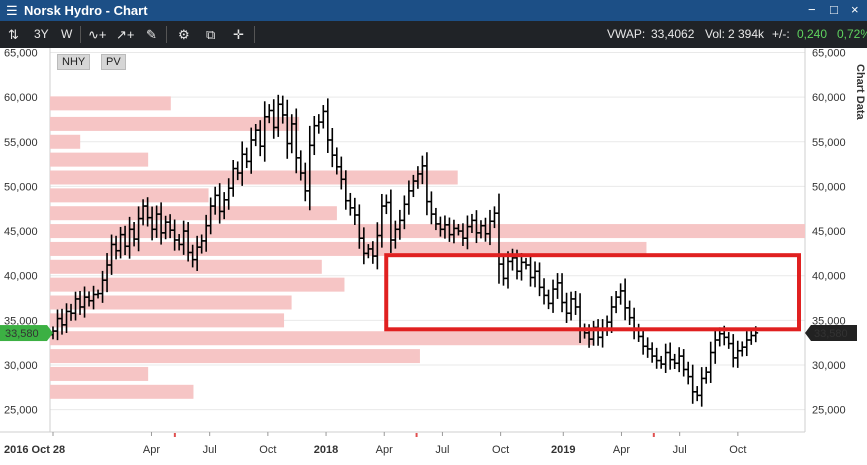 This screenshot has width=867, height=465. What do you see at coordinates (746, 34) in the screenshot?
I see `volume-value: 2 394k` at bounding box center [746, 34].